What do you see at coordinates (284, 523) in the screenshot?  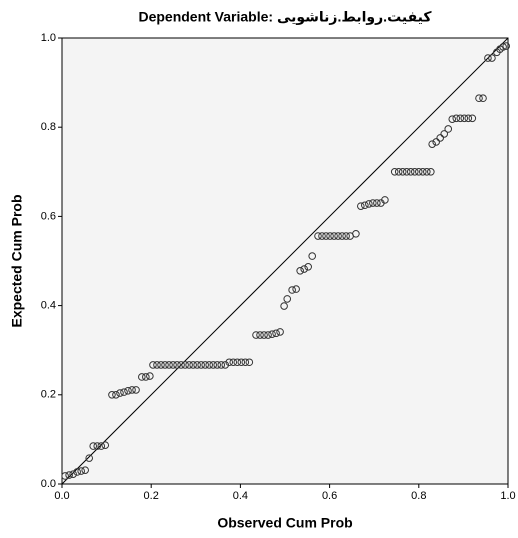 I see `x-axis-label: Observed Cum Prob` at bounding box center [284, 523].